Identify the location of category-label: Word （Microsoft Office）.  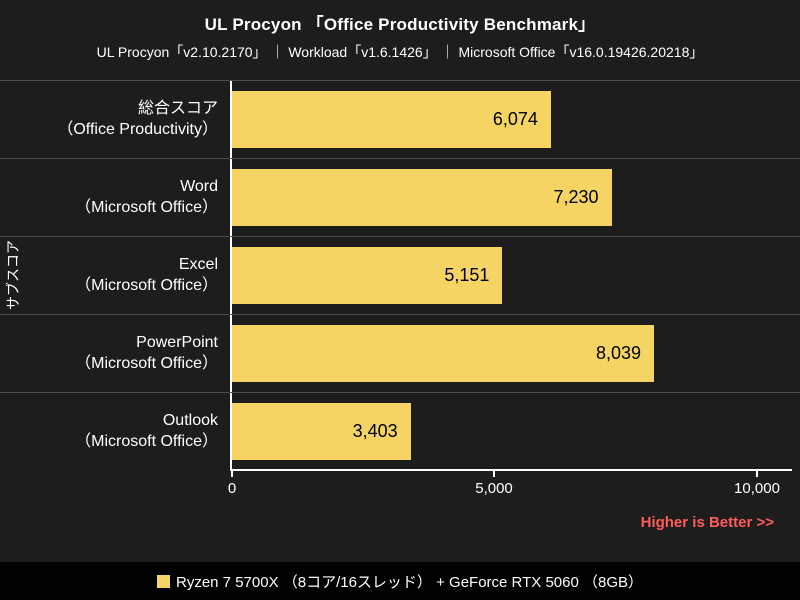
(115, 197).